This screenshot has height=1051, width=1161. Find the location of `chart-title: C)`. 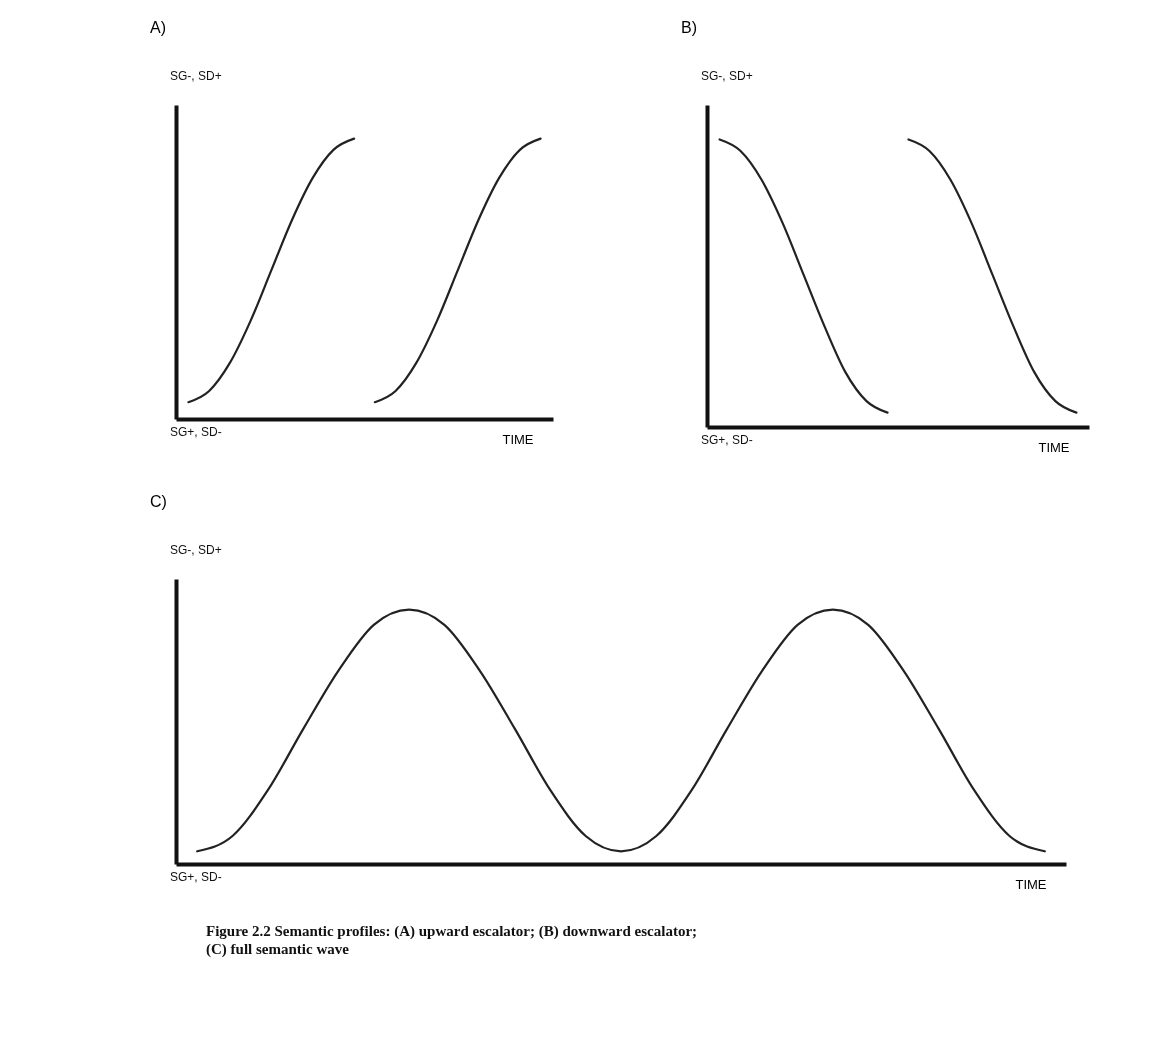

chart-title: C) is located at coordinates (158, 501).